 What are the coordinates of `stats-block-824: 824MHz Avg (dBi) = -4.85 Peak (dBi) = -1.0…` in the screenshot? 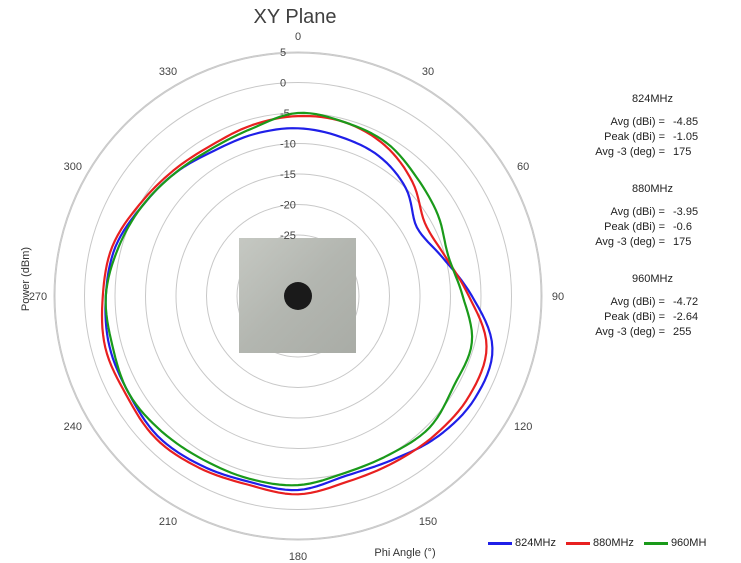 It's located at (637, 126).